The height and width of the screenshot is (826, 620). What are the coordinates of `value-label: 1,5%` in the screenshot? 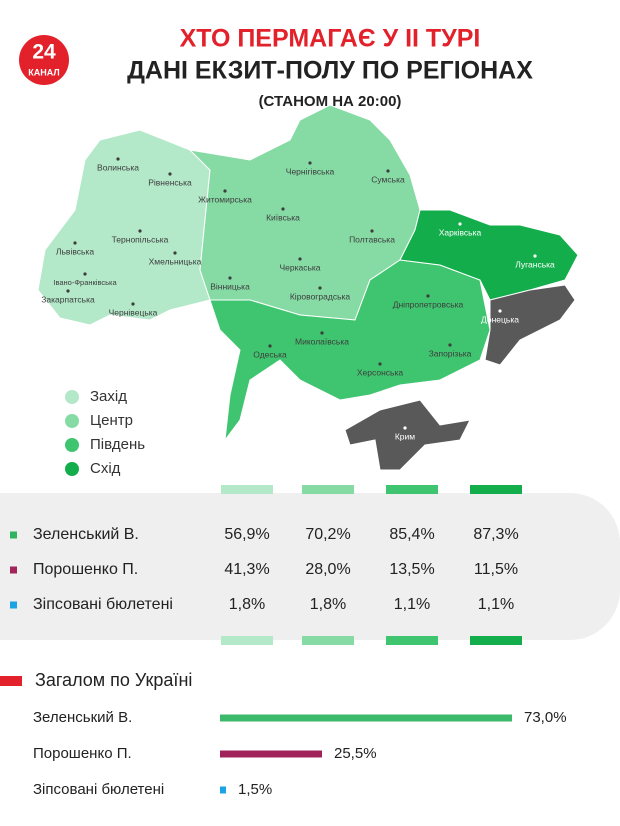 It's located at (255, 789).